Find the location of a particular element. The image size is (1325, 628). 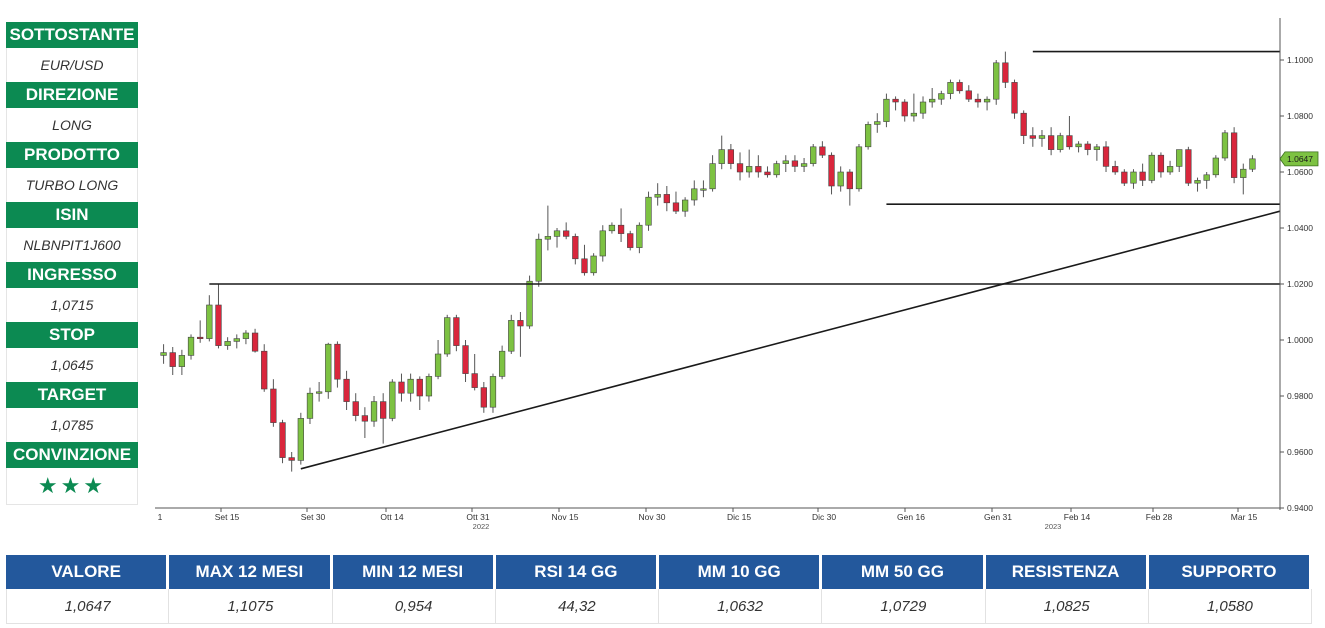

last-price-tag: 1.0647 is located at coordinates (1299, 159).